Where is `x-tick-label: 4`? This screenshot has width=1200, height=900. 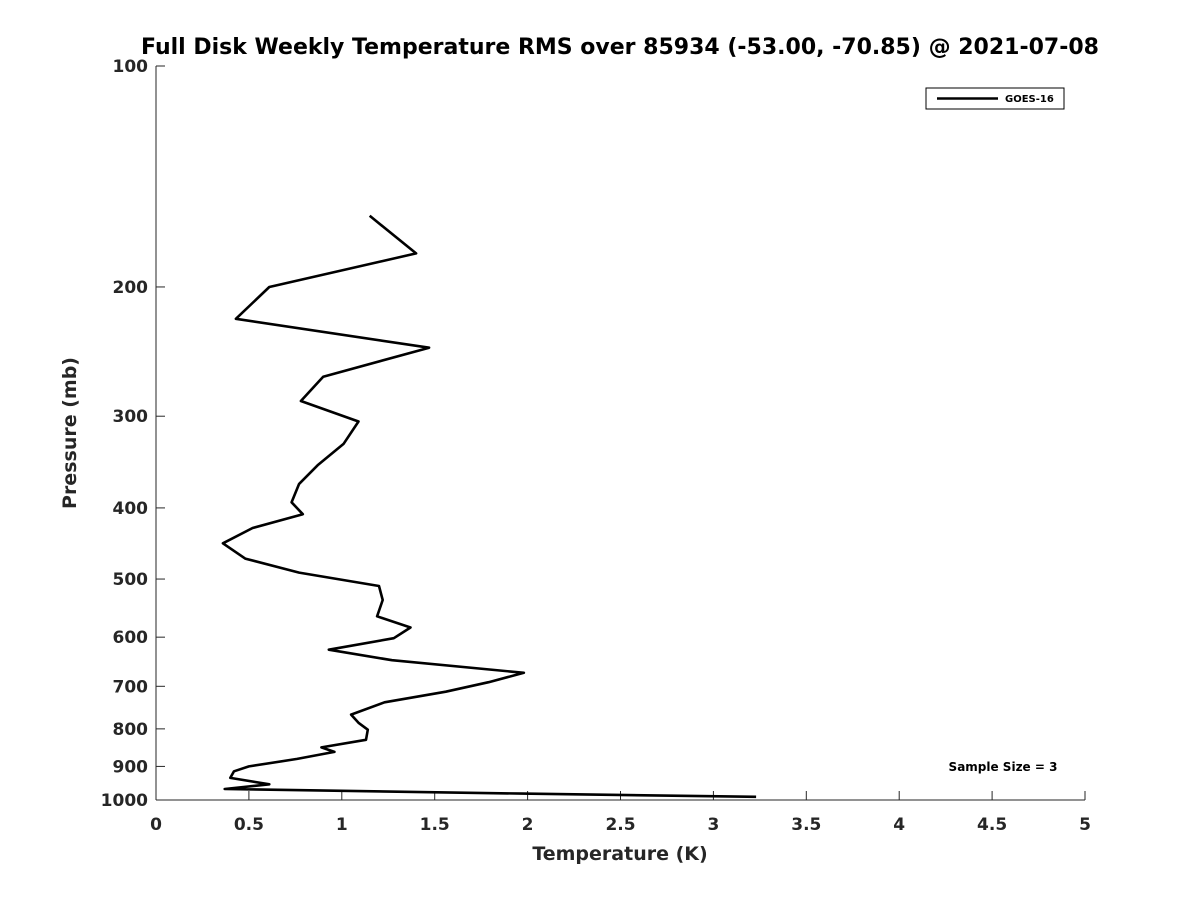 x-tick-label: 4 is located at coordinates (899, 825).